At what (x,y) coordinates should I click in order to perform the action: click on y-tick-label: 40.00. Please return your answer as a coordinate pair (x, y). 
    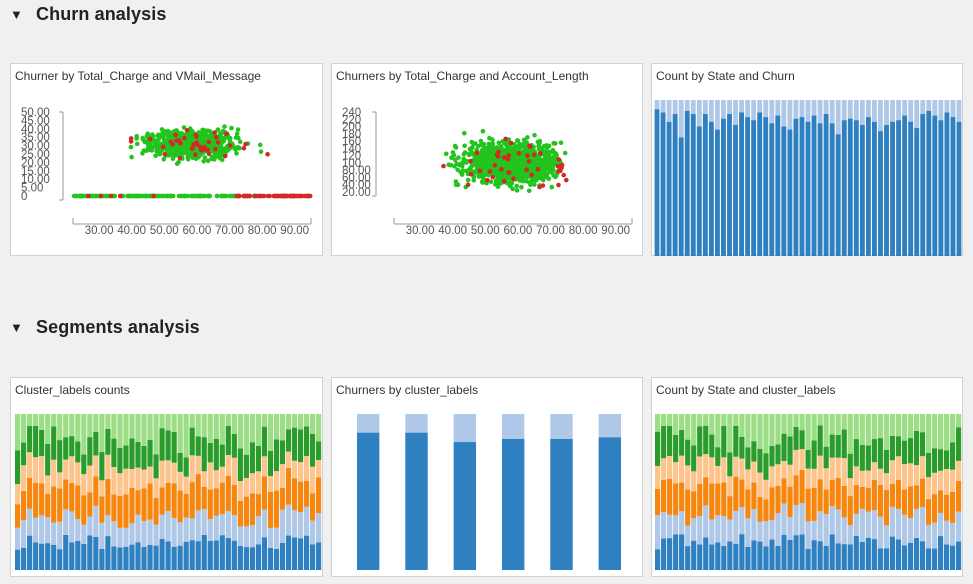
    Looking at the image, I should click on (356, 186).